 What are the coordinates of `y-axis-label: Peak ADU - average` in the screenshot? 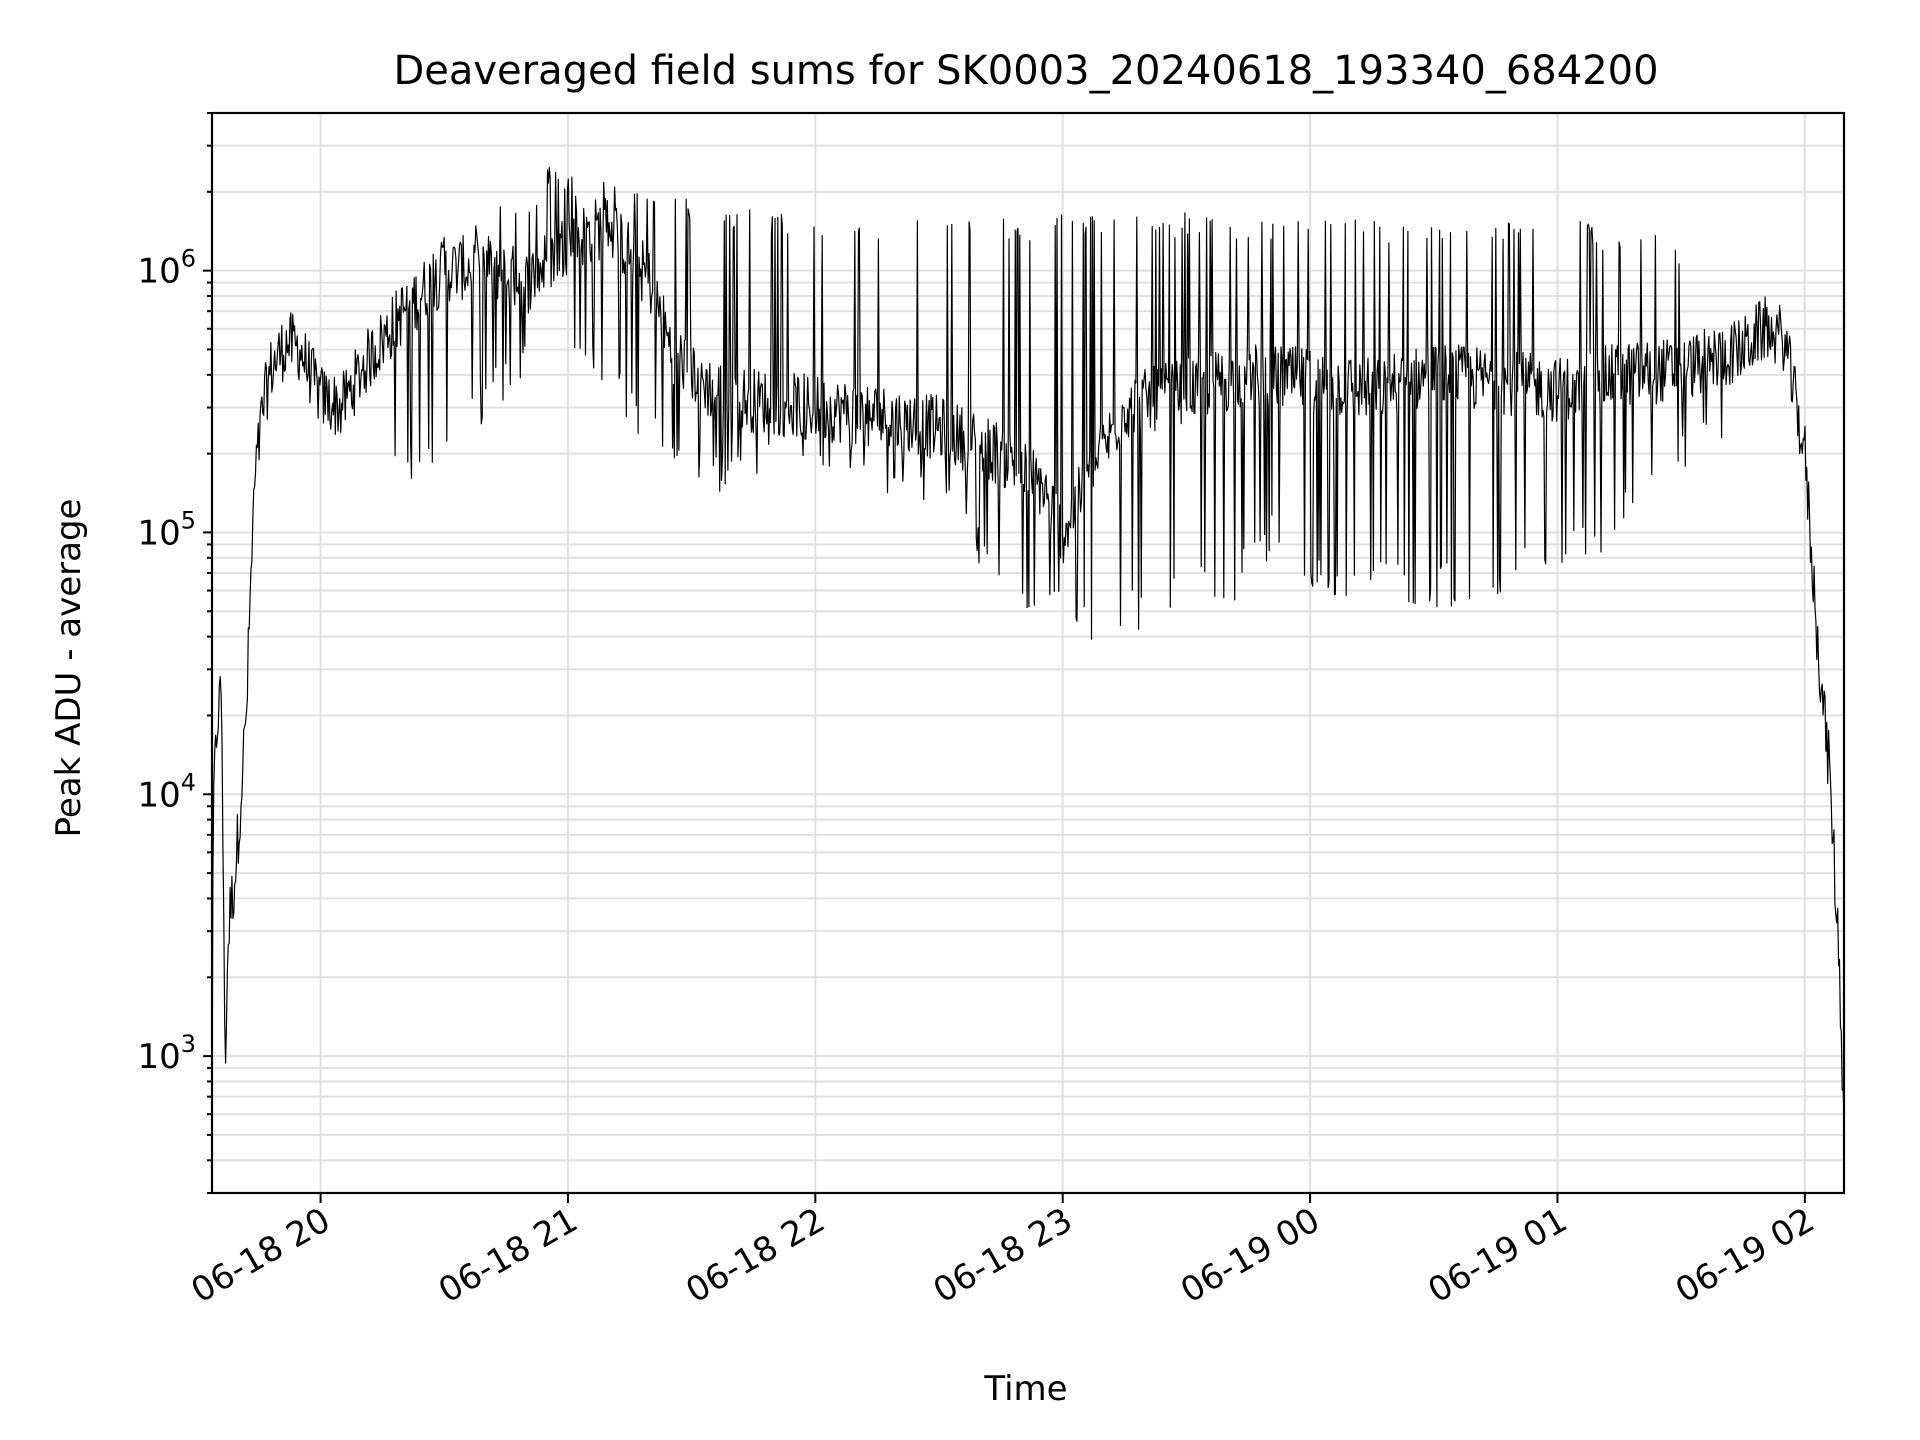 It's located at (69, 668).